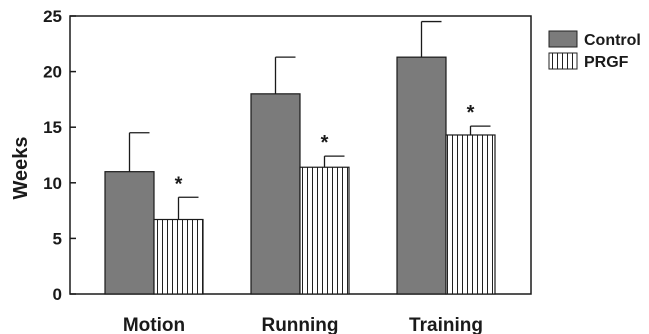 This screenshot has width=649, height=334. What do you see at coordinates (52, 16) in the screenshot?
I see `y-tick-label: 25` at bounding box center [52, 16].